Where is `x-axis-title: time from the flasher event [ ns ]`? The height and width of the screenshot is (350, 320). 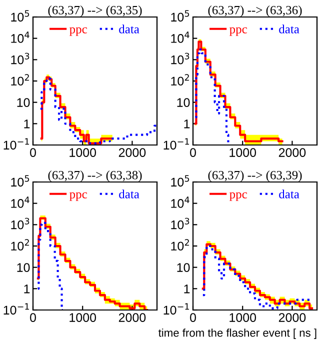
x-axis-title: time from the flasher event [ ns ] is located at coordinates (237, 333).